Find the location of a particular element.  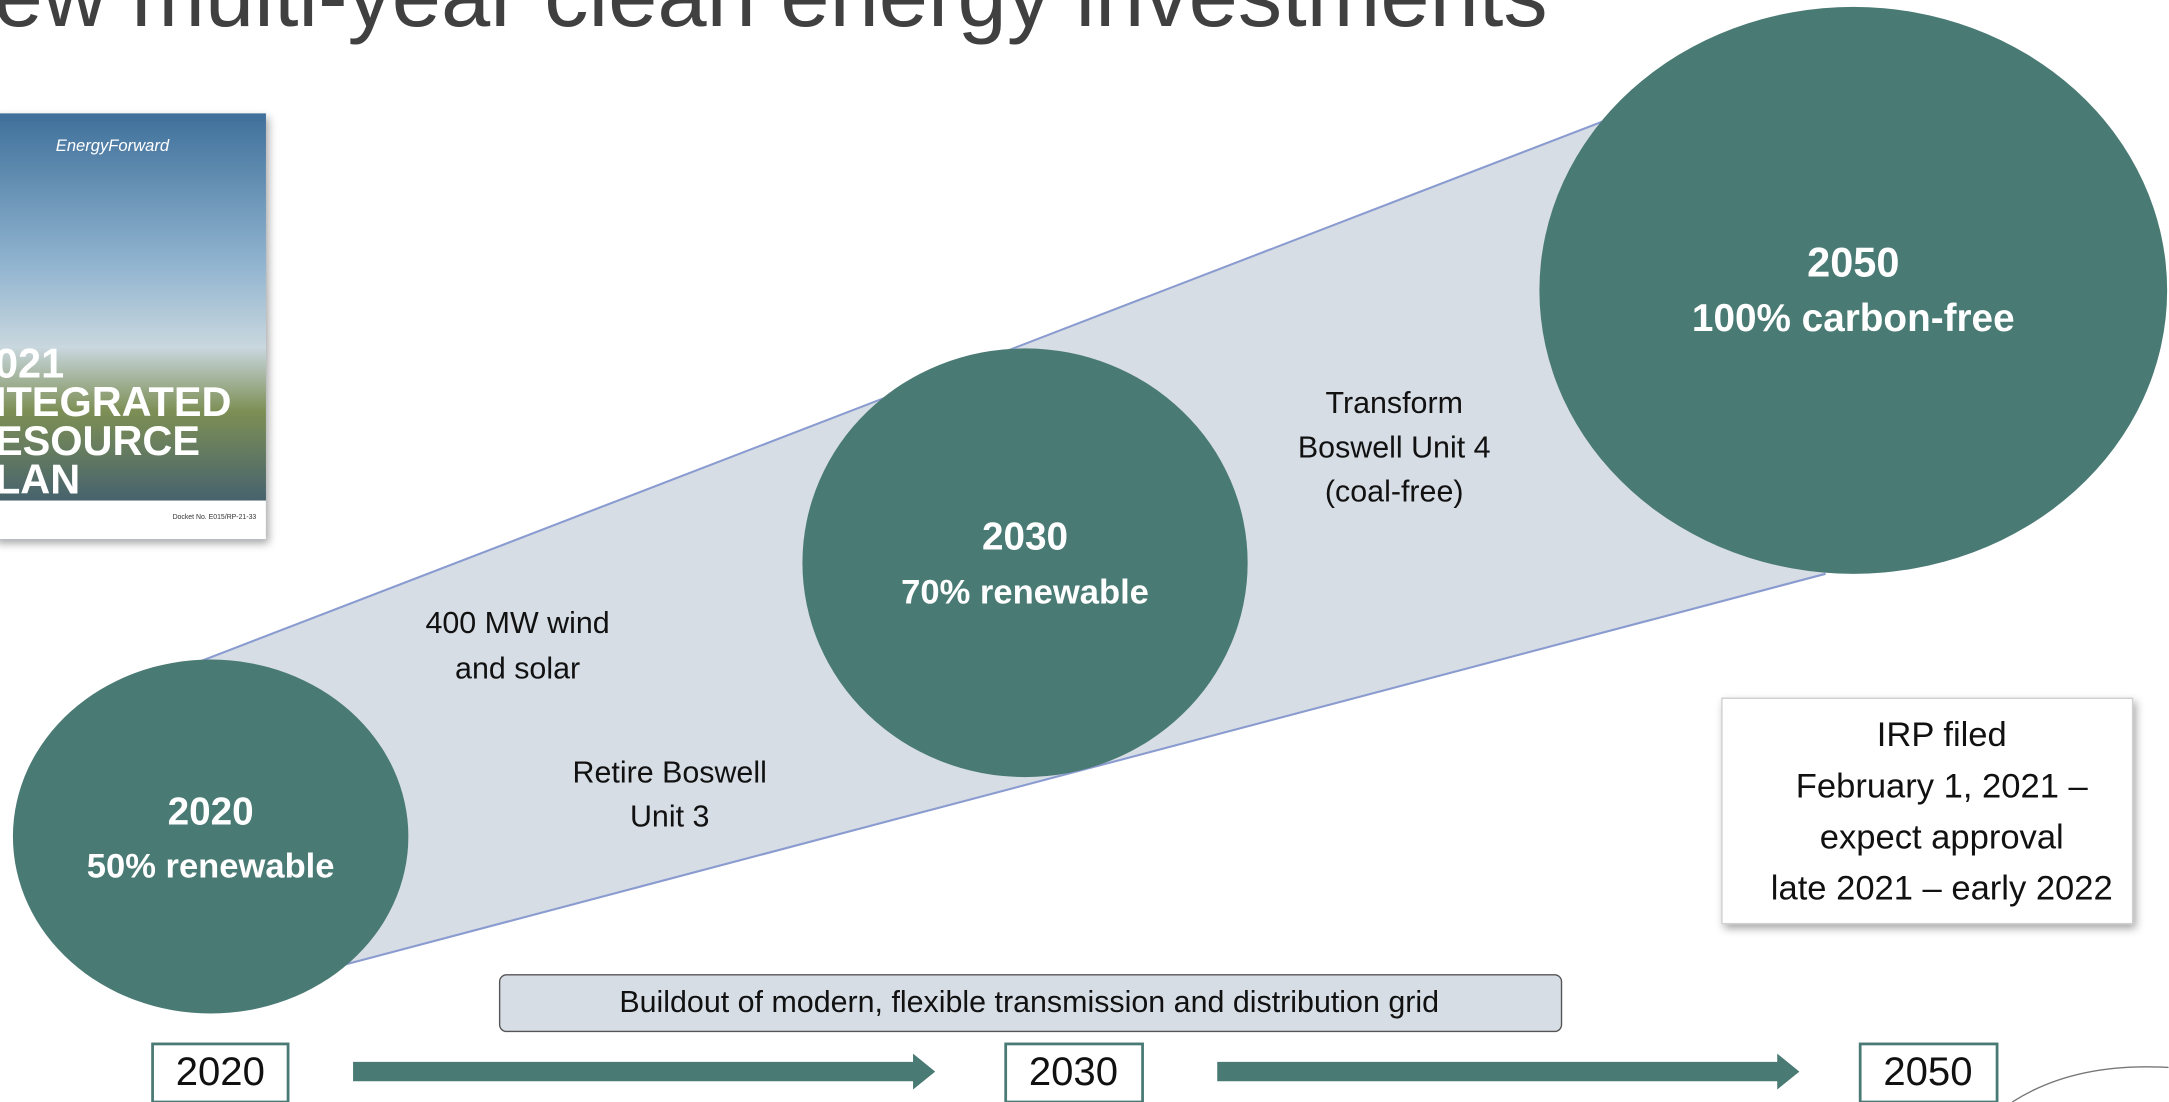

note-text: Retire Boswell is located at coordinates (670, 772).